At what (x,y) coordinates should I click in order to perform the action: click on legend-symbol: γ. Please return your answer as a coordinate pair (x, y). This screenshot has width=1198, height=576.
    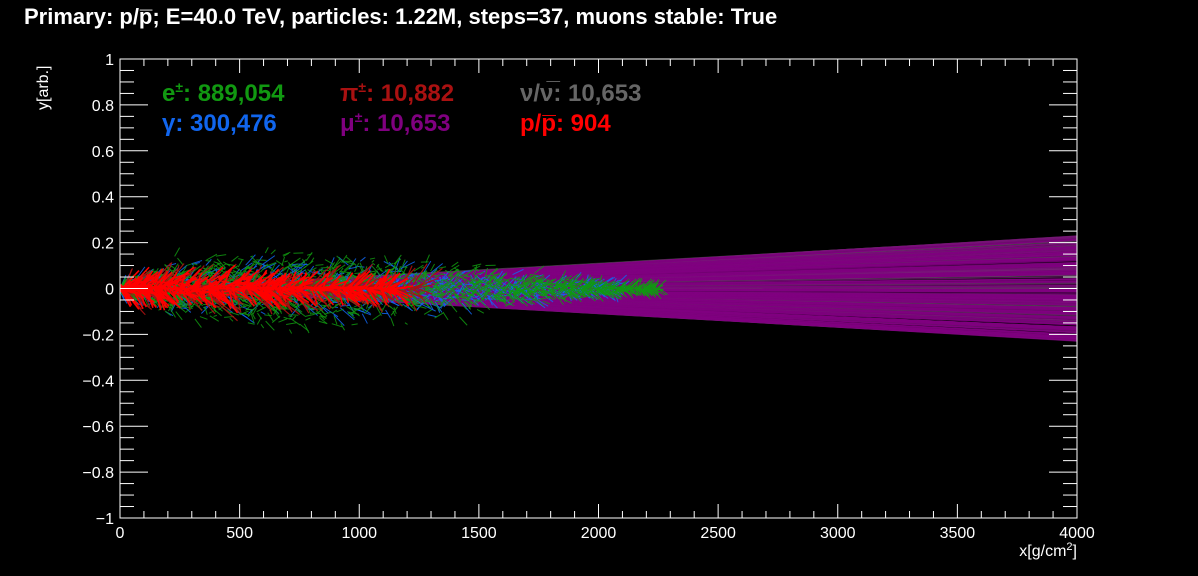
    Looking at the image, I should click on (169, 123).